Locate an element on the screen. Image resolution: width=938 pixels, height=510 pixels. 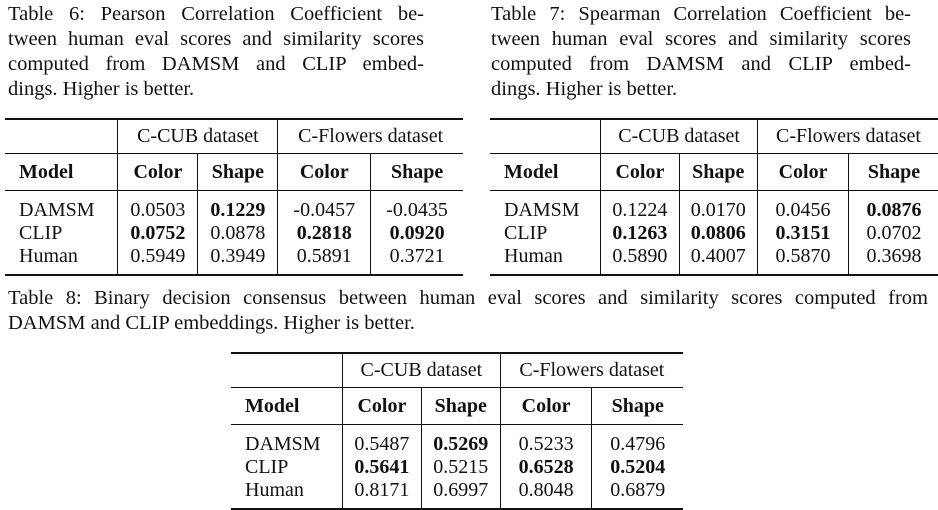
value-cell: 0.1229 is located at coordinates (237, 206).